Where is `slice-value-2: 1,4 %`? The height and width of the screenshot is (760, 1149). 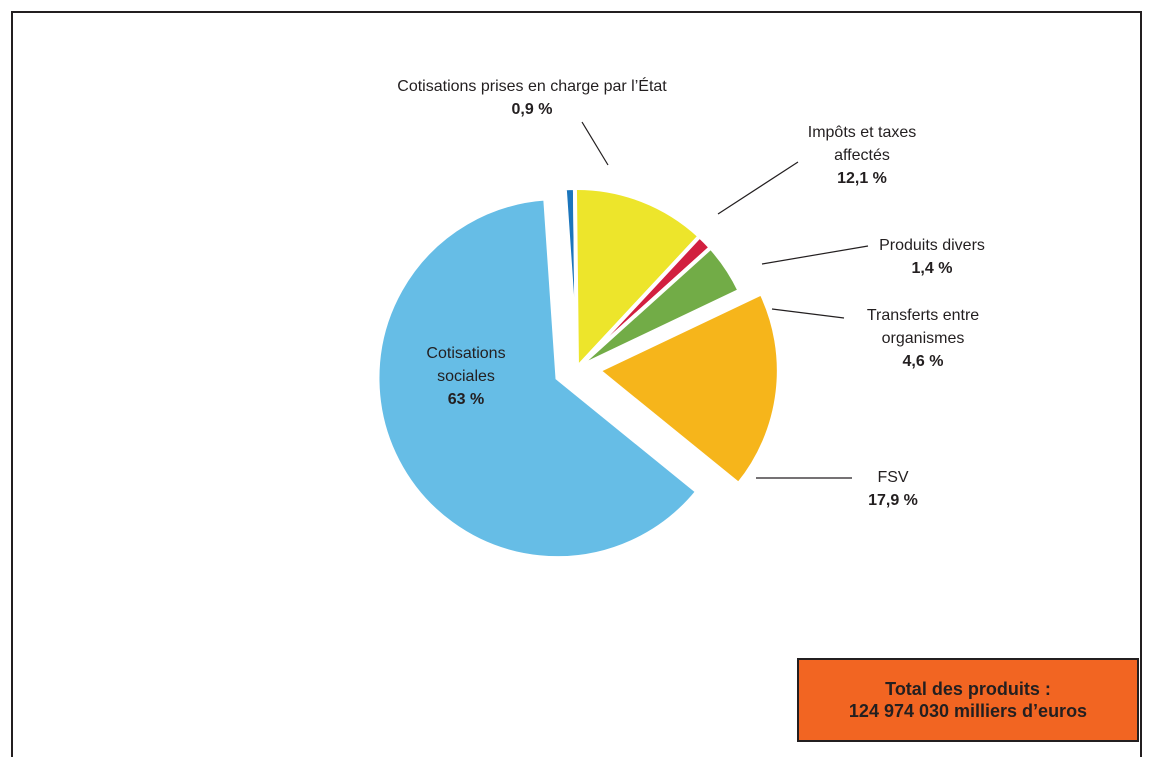
slice-value-2: 1,4 % is located at coordinates (932, 268).